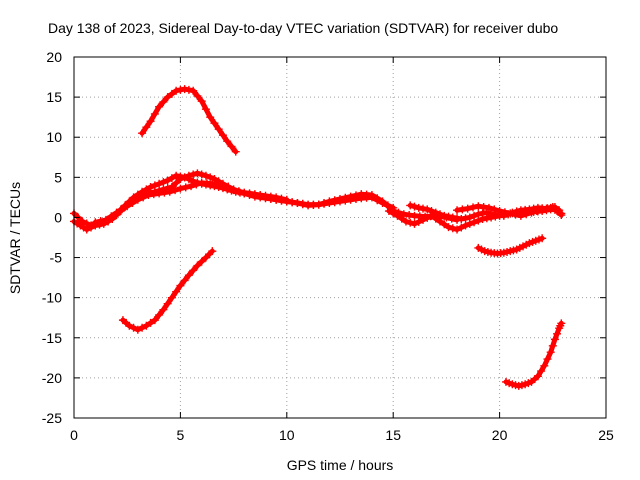 This screenshot has width=640, height=480. What do you see at coordinates (533, 354) in the screenshot?
I see `series-band` at bounding box center [533, 354].